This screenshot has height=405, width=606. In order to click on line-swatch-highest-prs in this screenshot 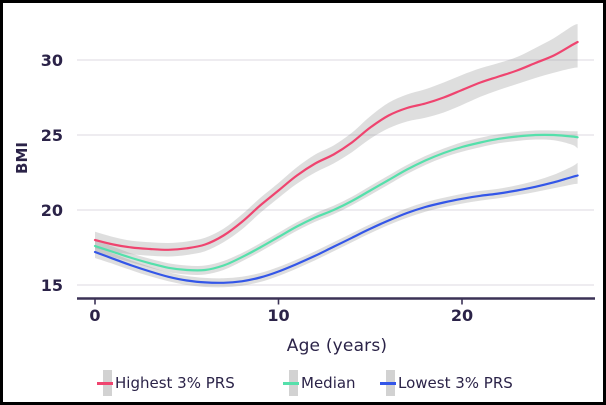, I will do `click(105, 383)`.